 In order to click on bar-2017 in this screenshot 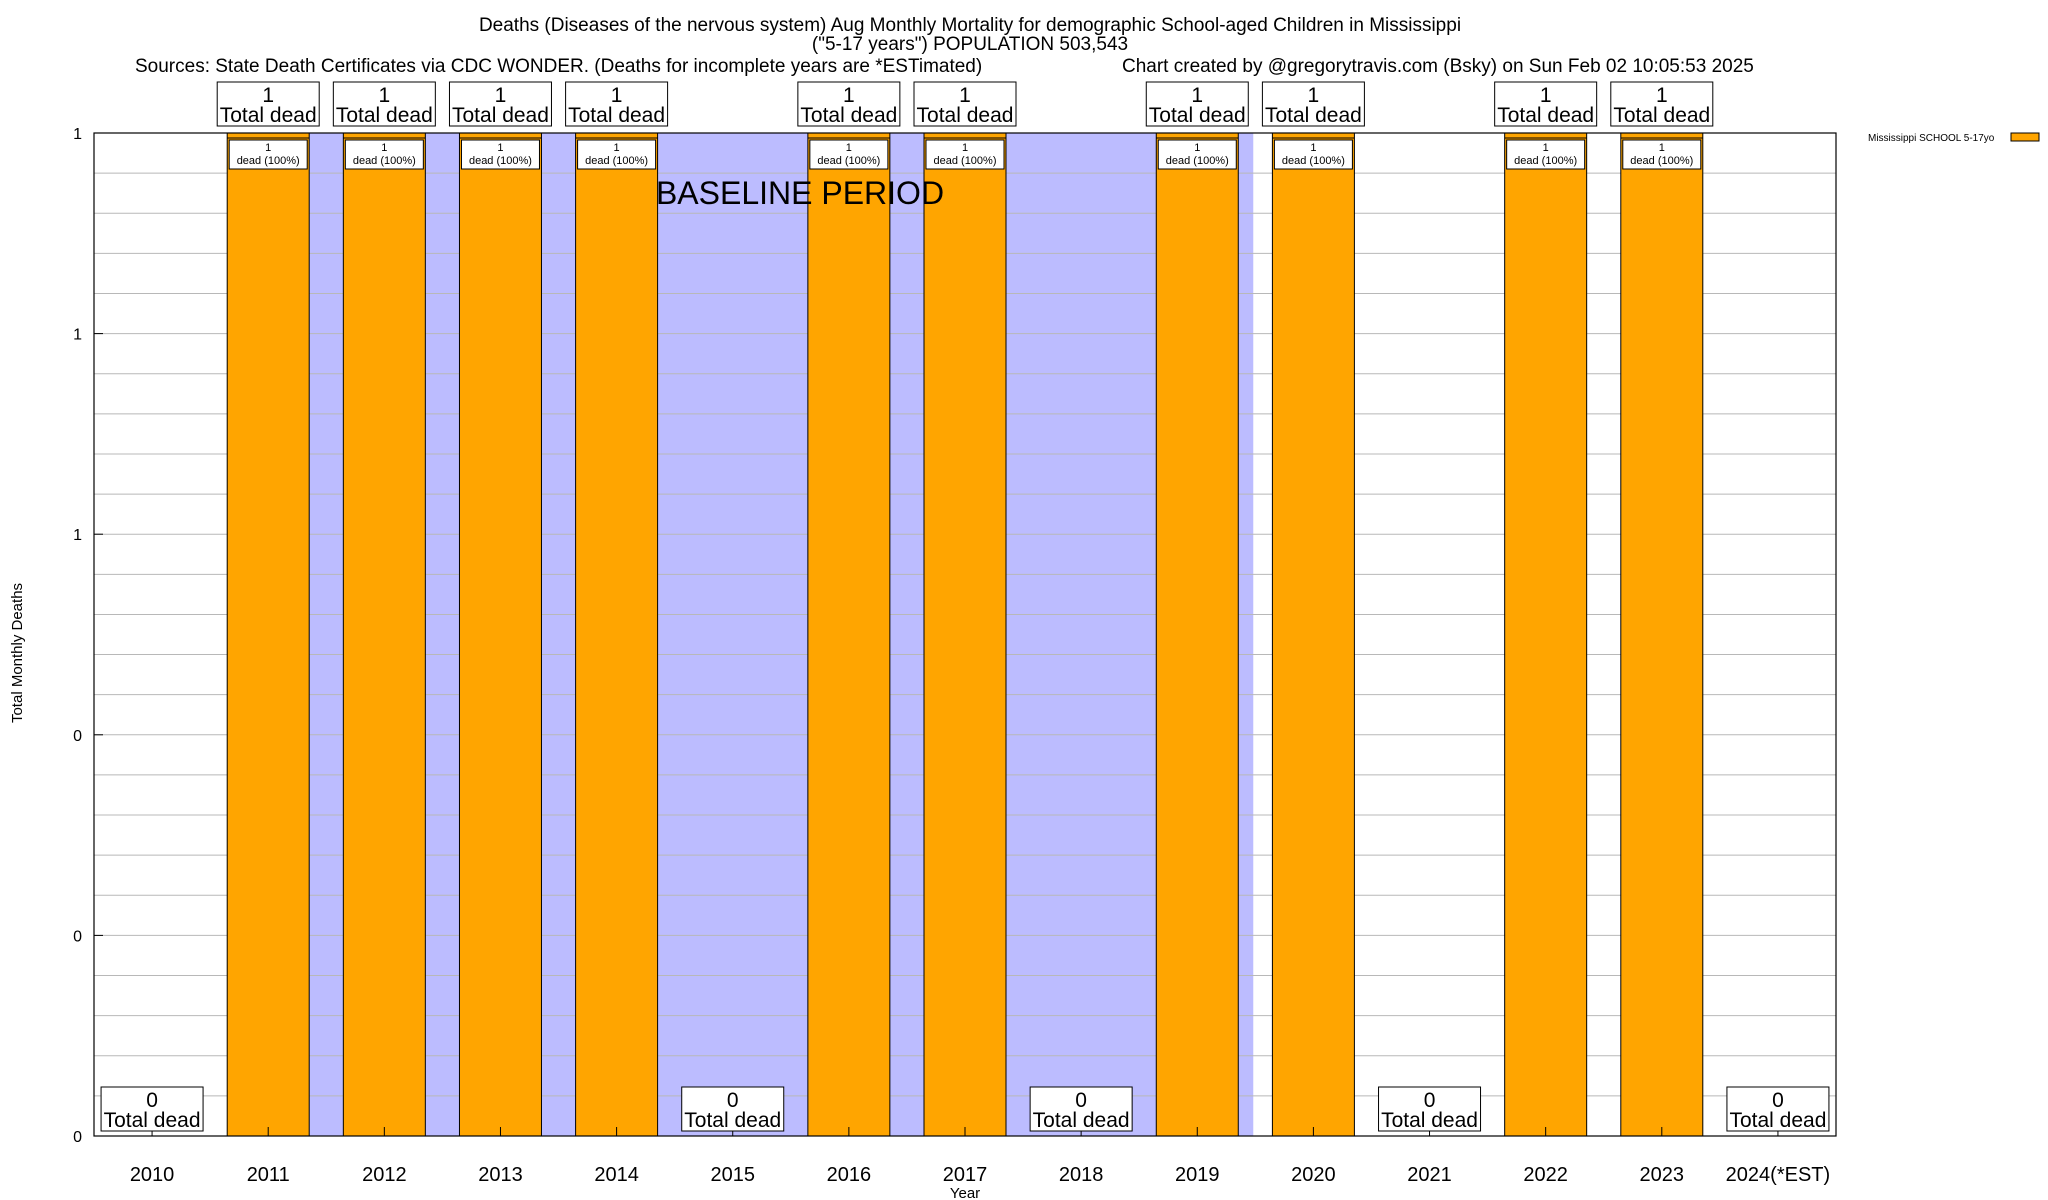, I will do `click(965, 634)`.